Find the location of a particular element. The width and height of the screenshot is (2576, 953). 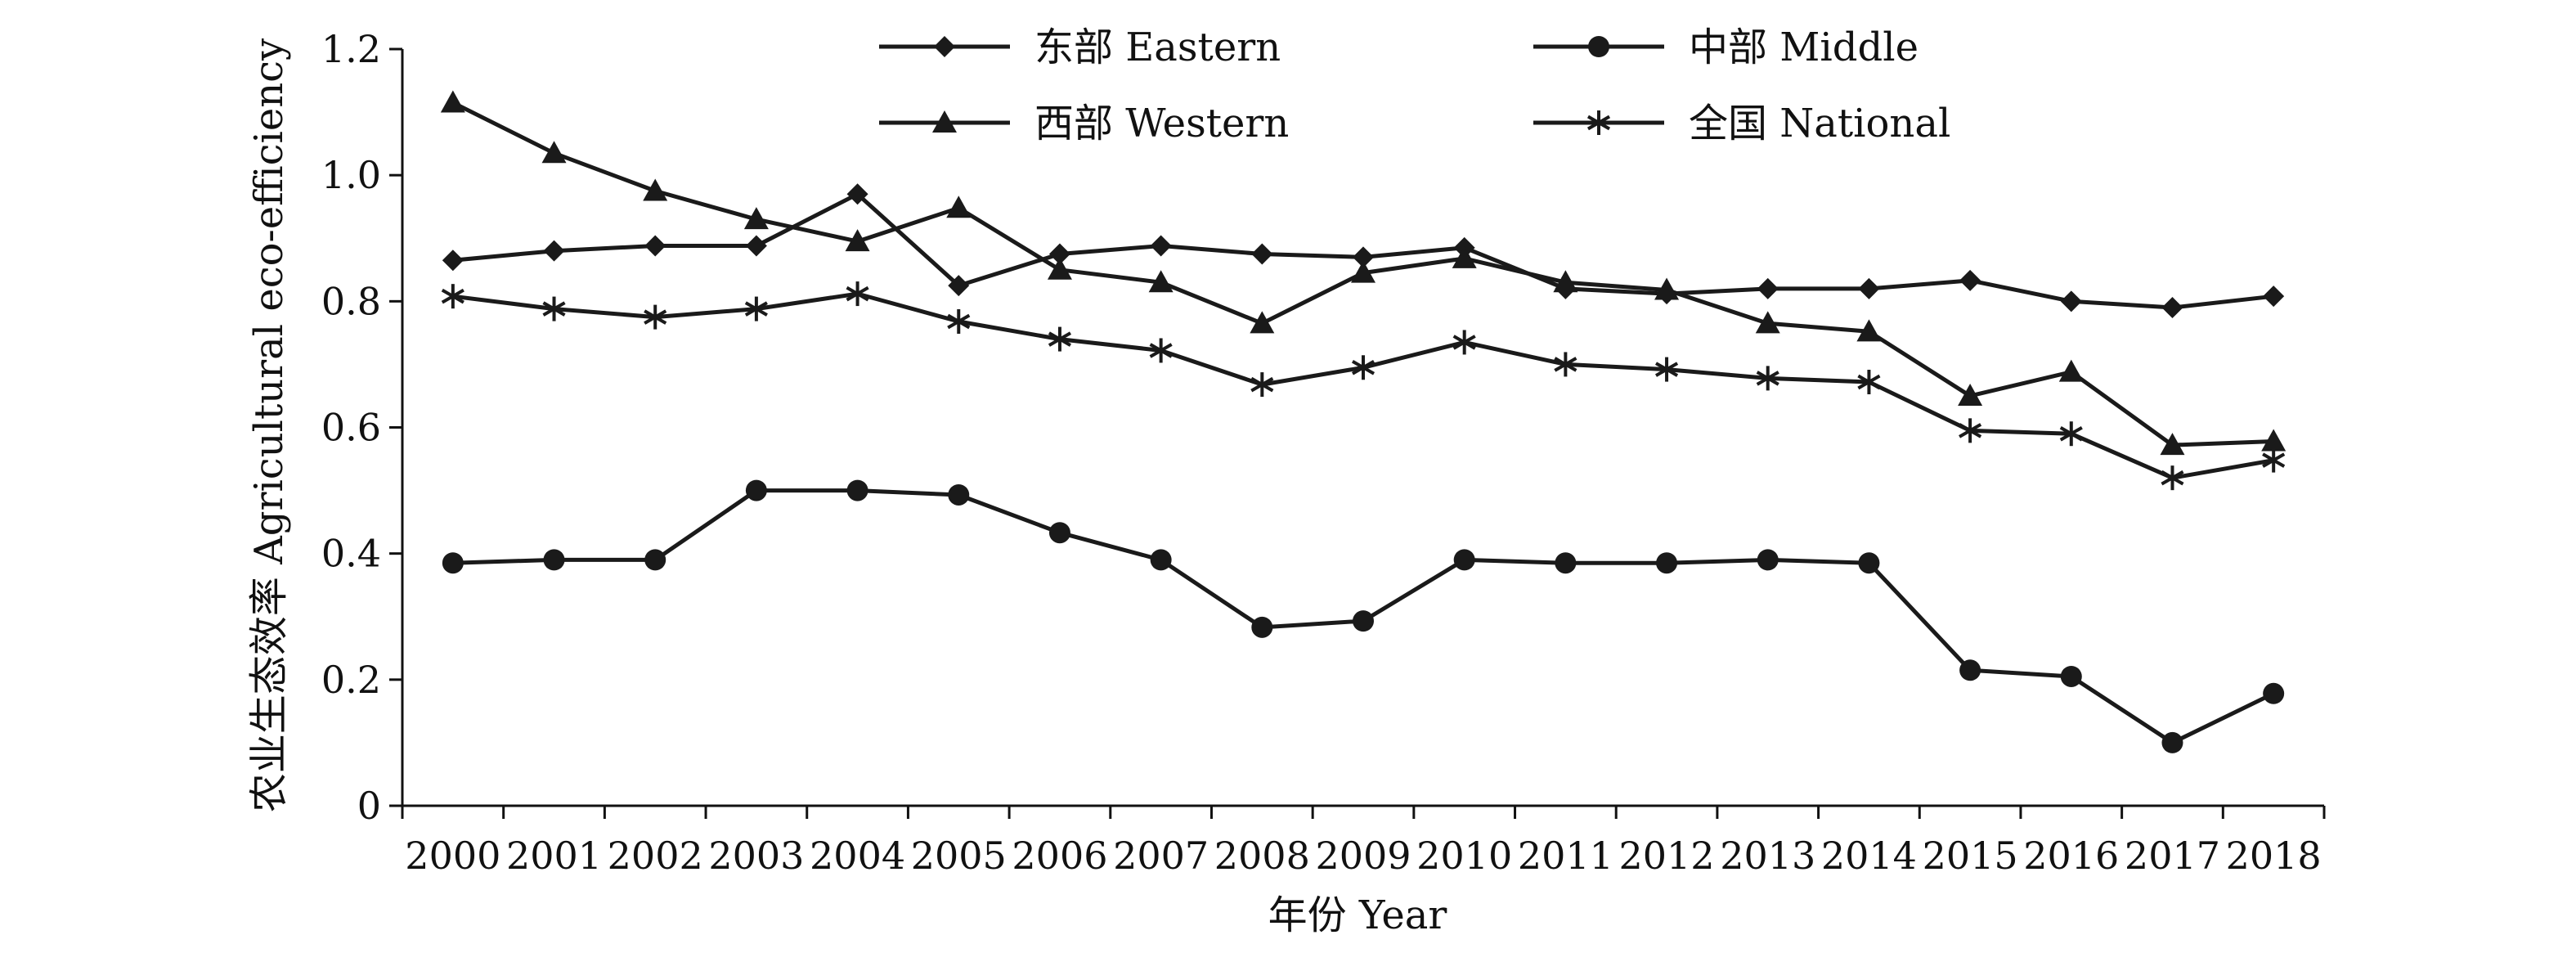

legend-item: 全国 National is located at coordinates (1741, 123).